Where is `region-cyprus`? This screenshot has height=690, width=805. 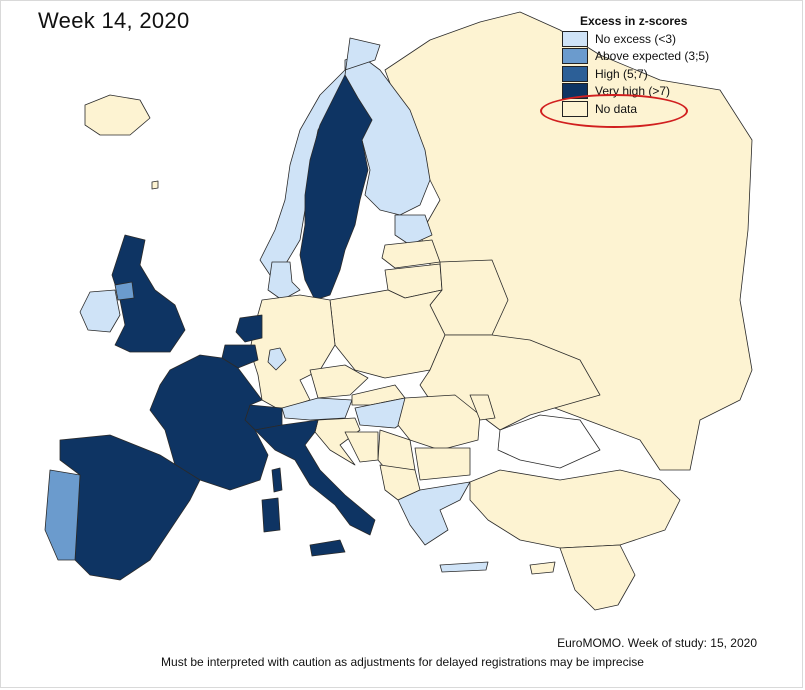 region-cyprus is located at coordinates (542, 568).